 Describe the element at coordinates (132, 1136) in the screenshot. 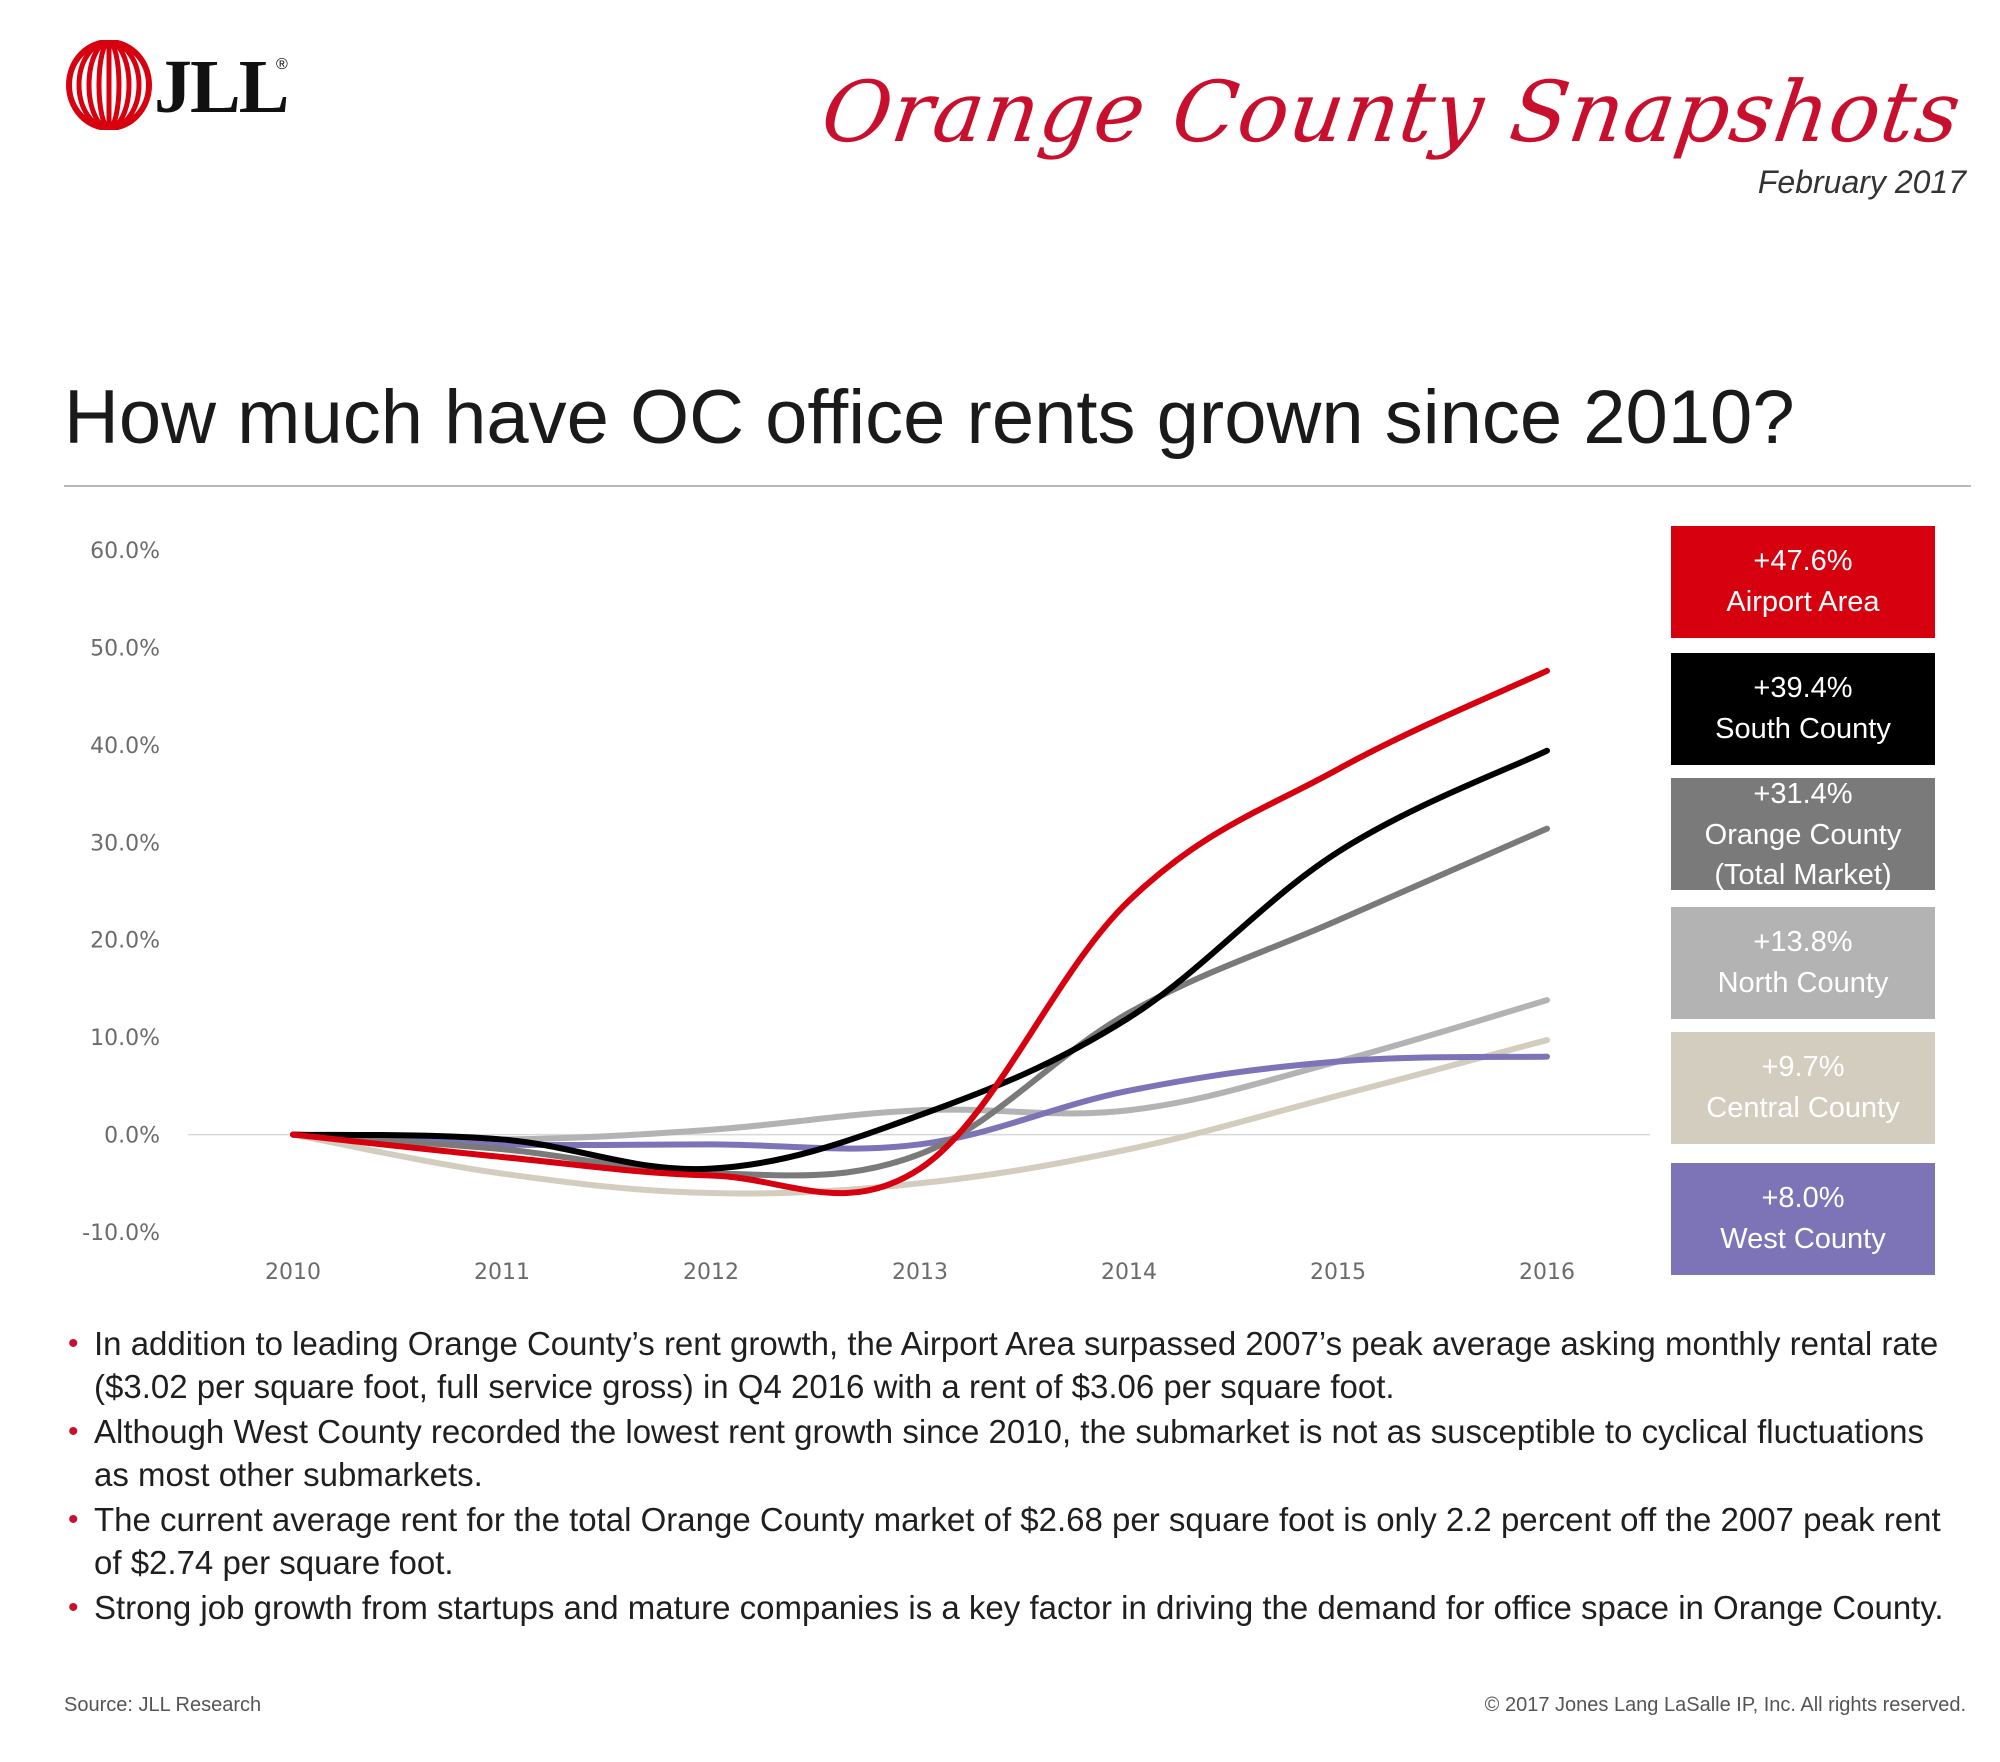

I see `y-tick-label: 0.0%` at that location.